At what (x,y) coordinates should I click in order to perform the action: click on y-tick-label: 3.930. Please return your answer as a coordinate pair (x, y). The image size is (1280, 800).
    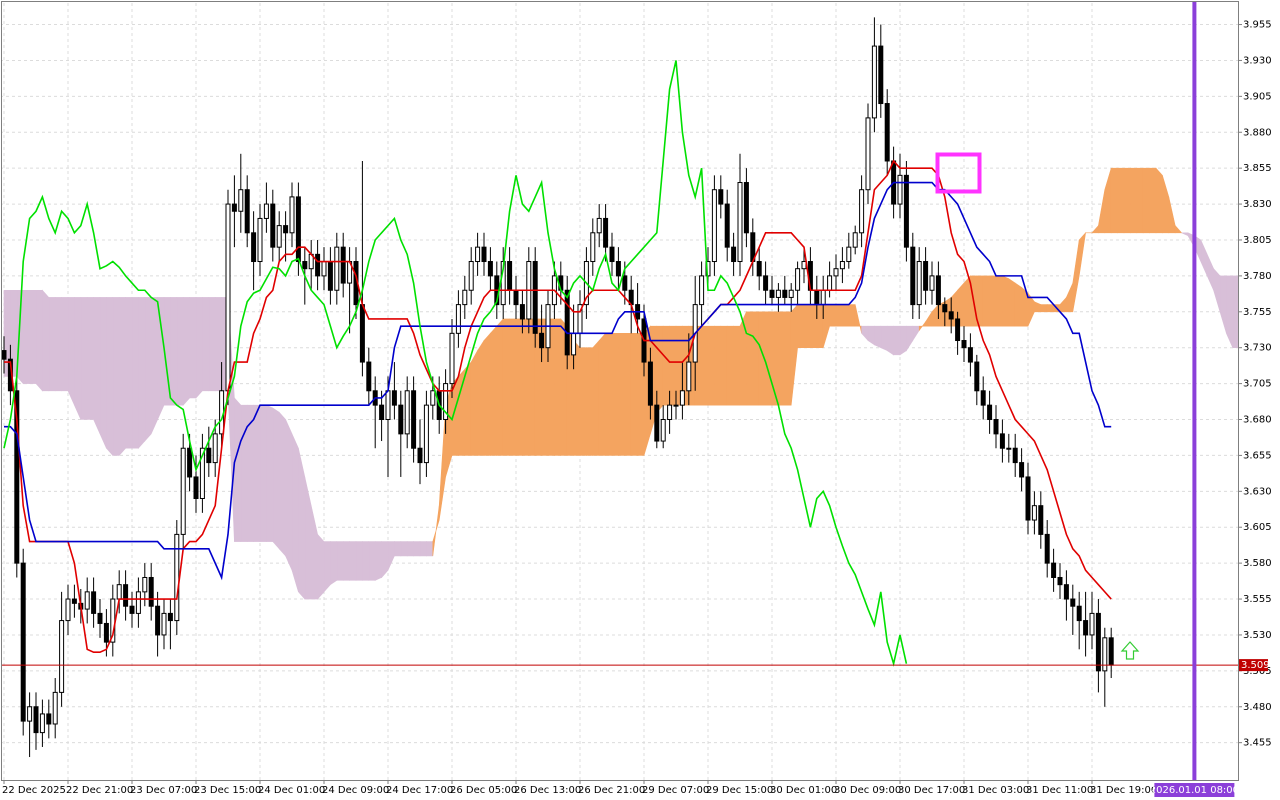
    Looking at the image, I should click on (1257, 60).